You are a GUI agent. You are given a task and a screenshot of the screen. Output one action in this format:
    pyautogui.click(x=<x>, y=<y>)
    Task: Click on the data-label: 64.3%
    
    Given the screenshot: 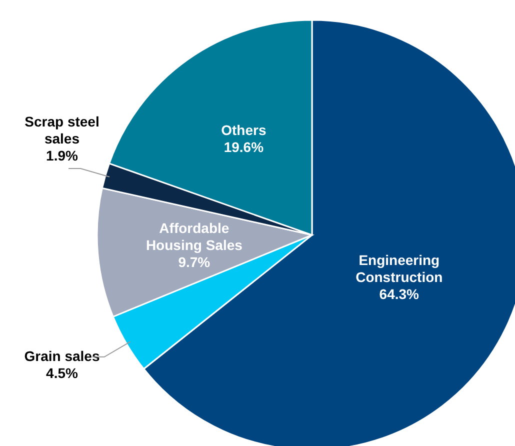 What is the action you would take?
    pyautogui.click(x=399, y=294)
    